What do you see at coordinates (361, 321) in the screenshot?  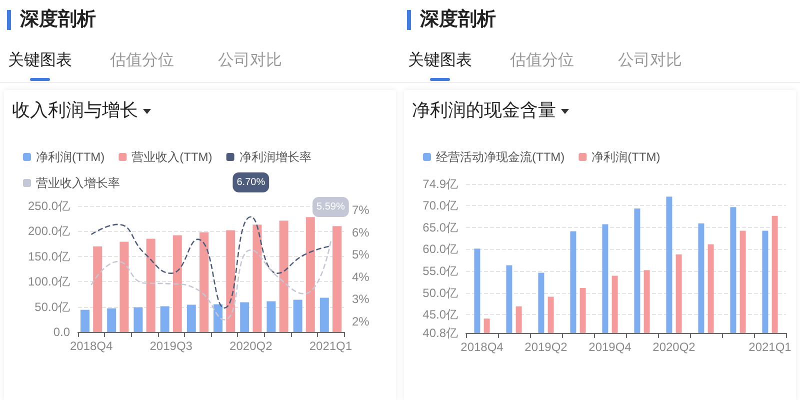 I see `y2-tick-label: 2%` at bounding box center [361, 321].